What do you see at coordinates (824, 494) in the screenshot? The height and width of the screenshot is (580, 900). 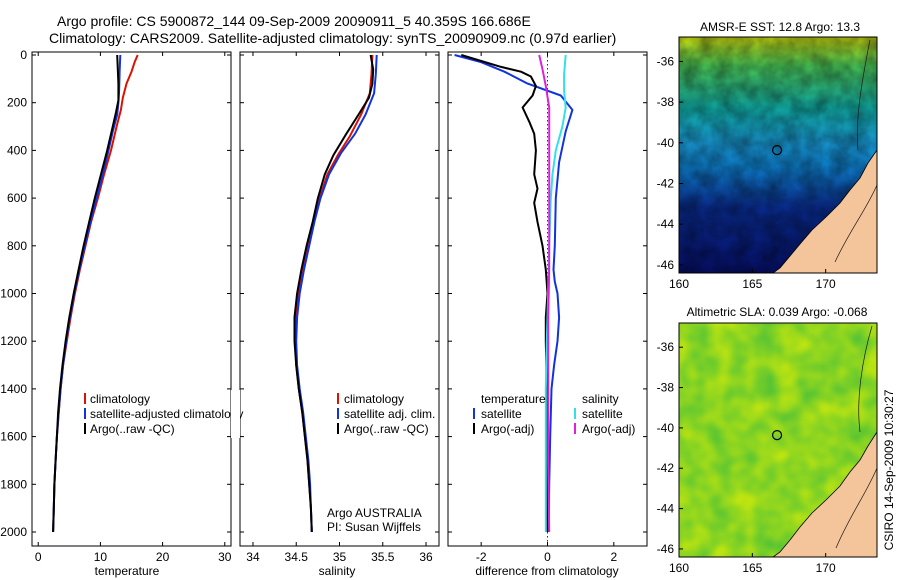 I see `sla-land-new-zealand` at bounding box center [824, 494].